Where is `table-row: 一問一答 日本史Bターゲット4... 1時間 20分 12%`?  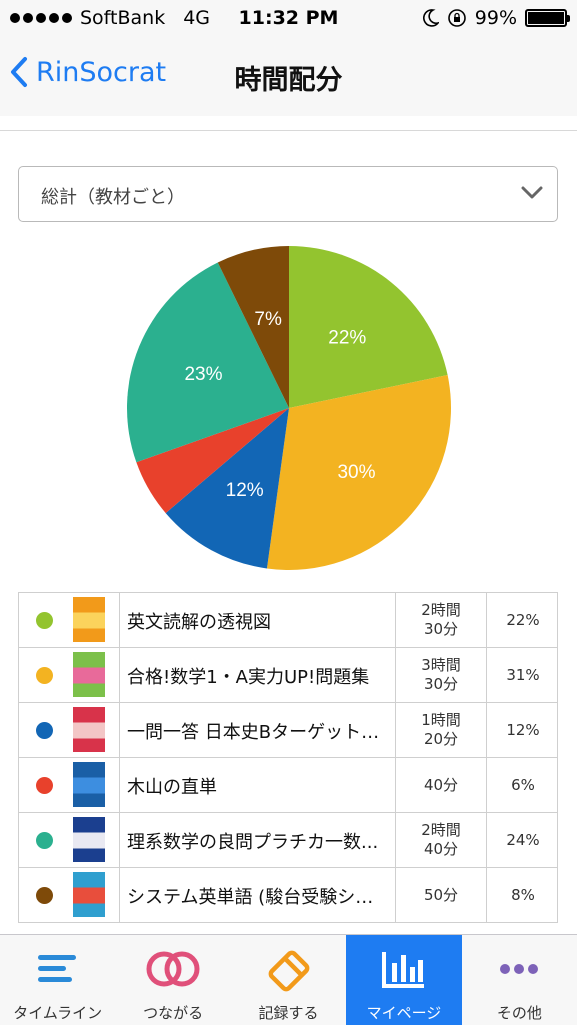 table-row: 一問一答 日本史Bターゲット4... 1時間 20分 12% is located at coordinates (288, 729).